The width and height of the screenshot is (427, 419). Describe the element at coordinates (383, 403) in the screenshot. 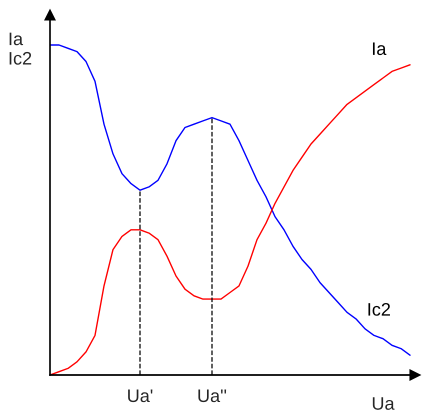

I see `x-axis-title: Ua` at that location.